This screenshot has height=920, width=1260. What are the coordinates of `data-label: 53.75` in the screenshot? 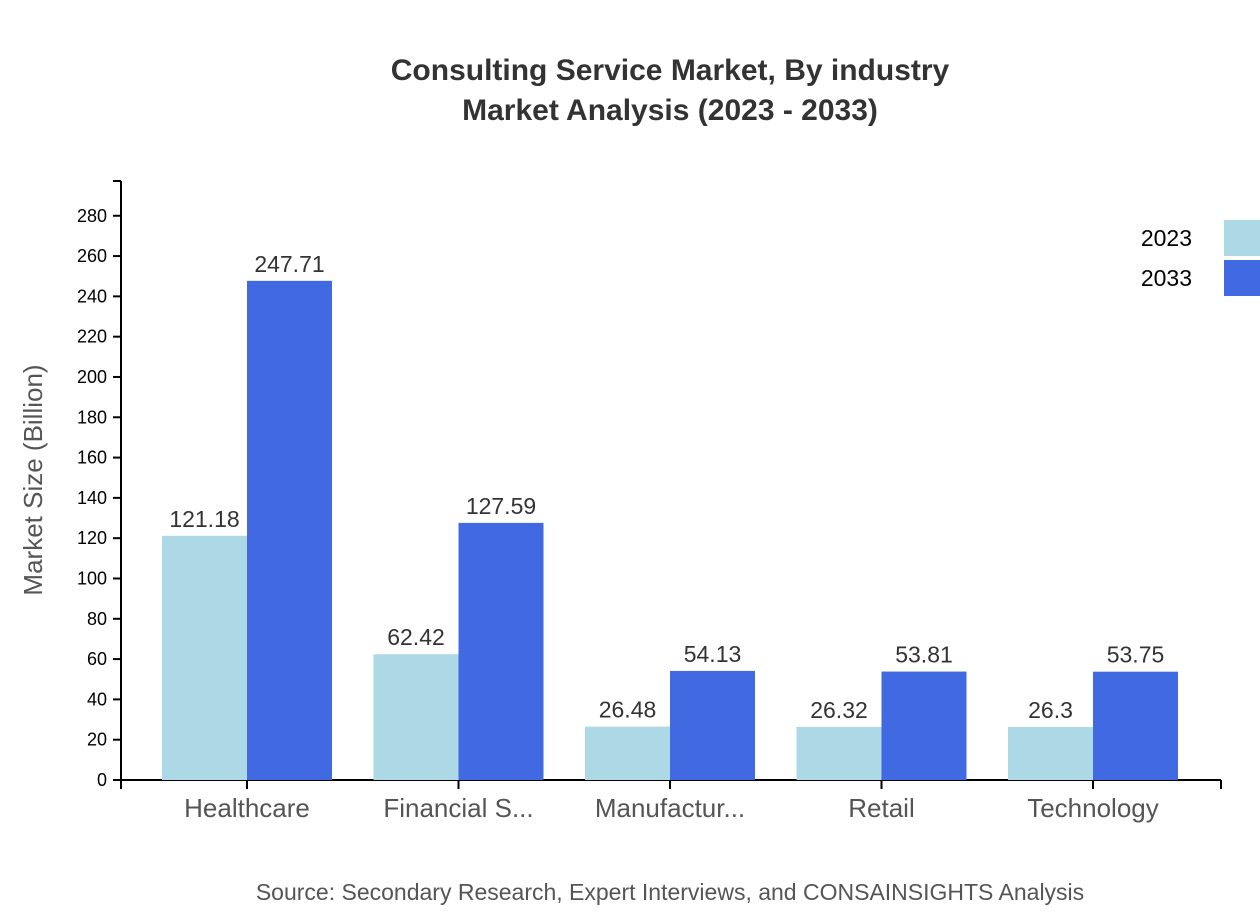 It's located at (1136, 655).